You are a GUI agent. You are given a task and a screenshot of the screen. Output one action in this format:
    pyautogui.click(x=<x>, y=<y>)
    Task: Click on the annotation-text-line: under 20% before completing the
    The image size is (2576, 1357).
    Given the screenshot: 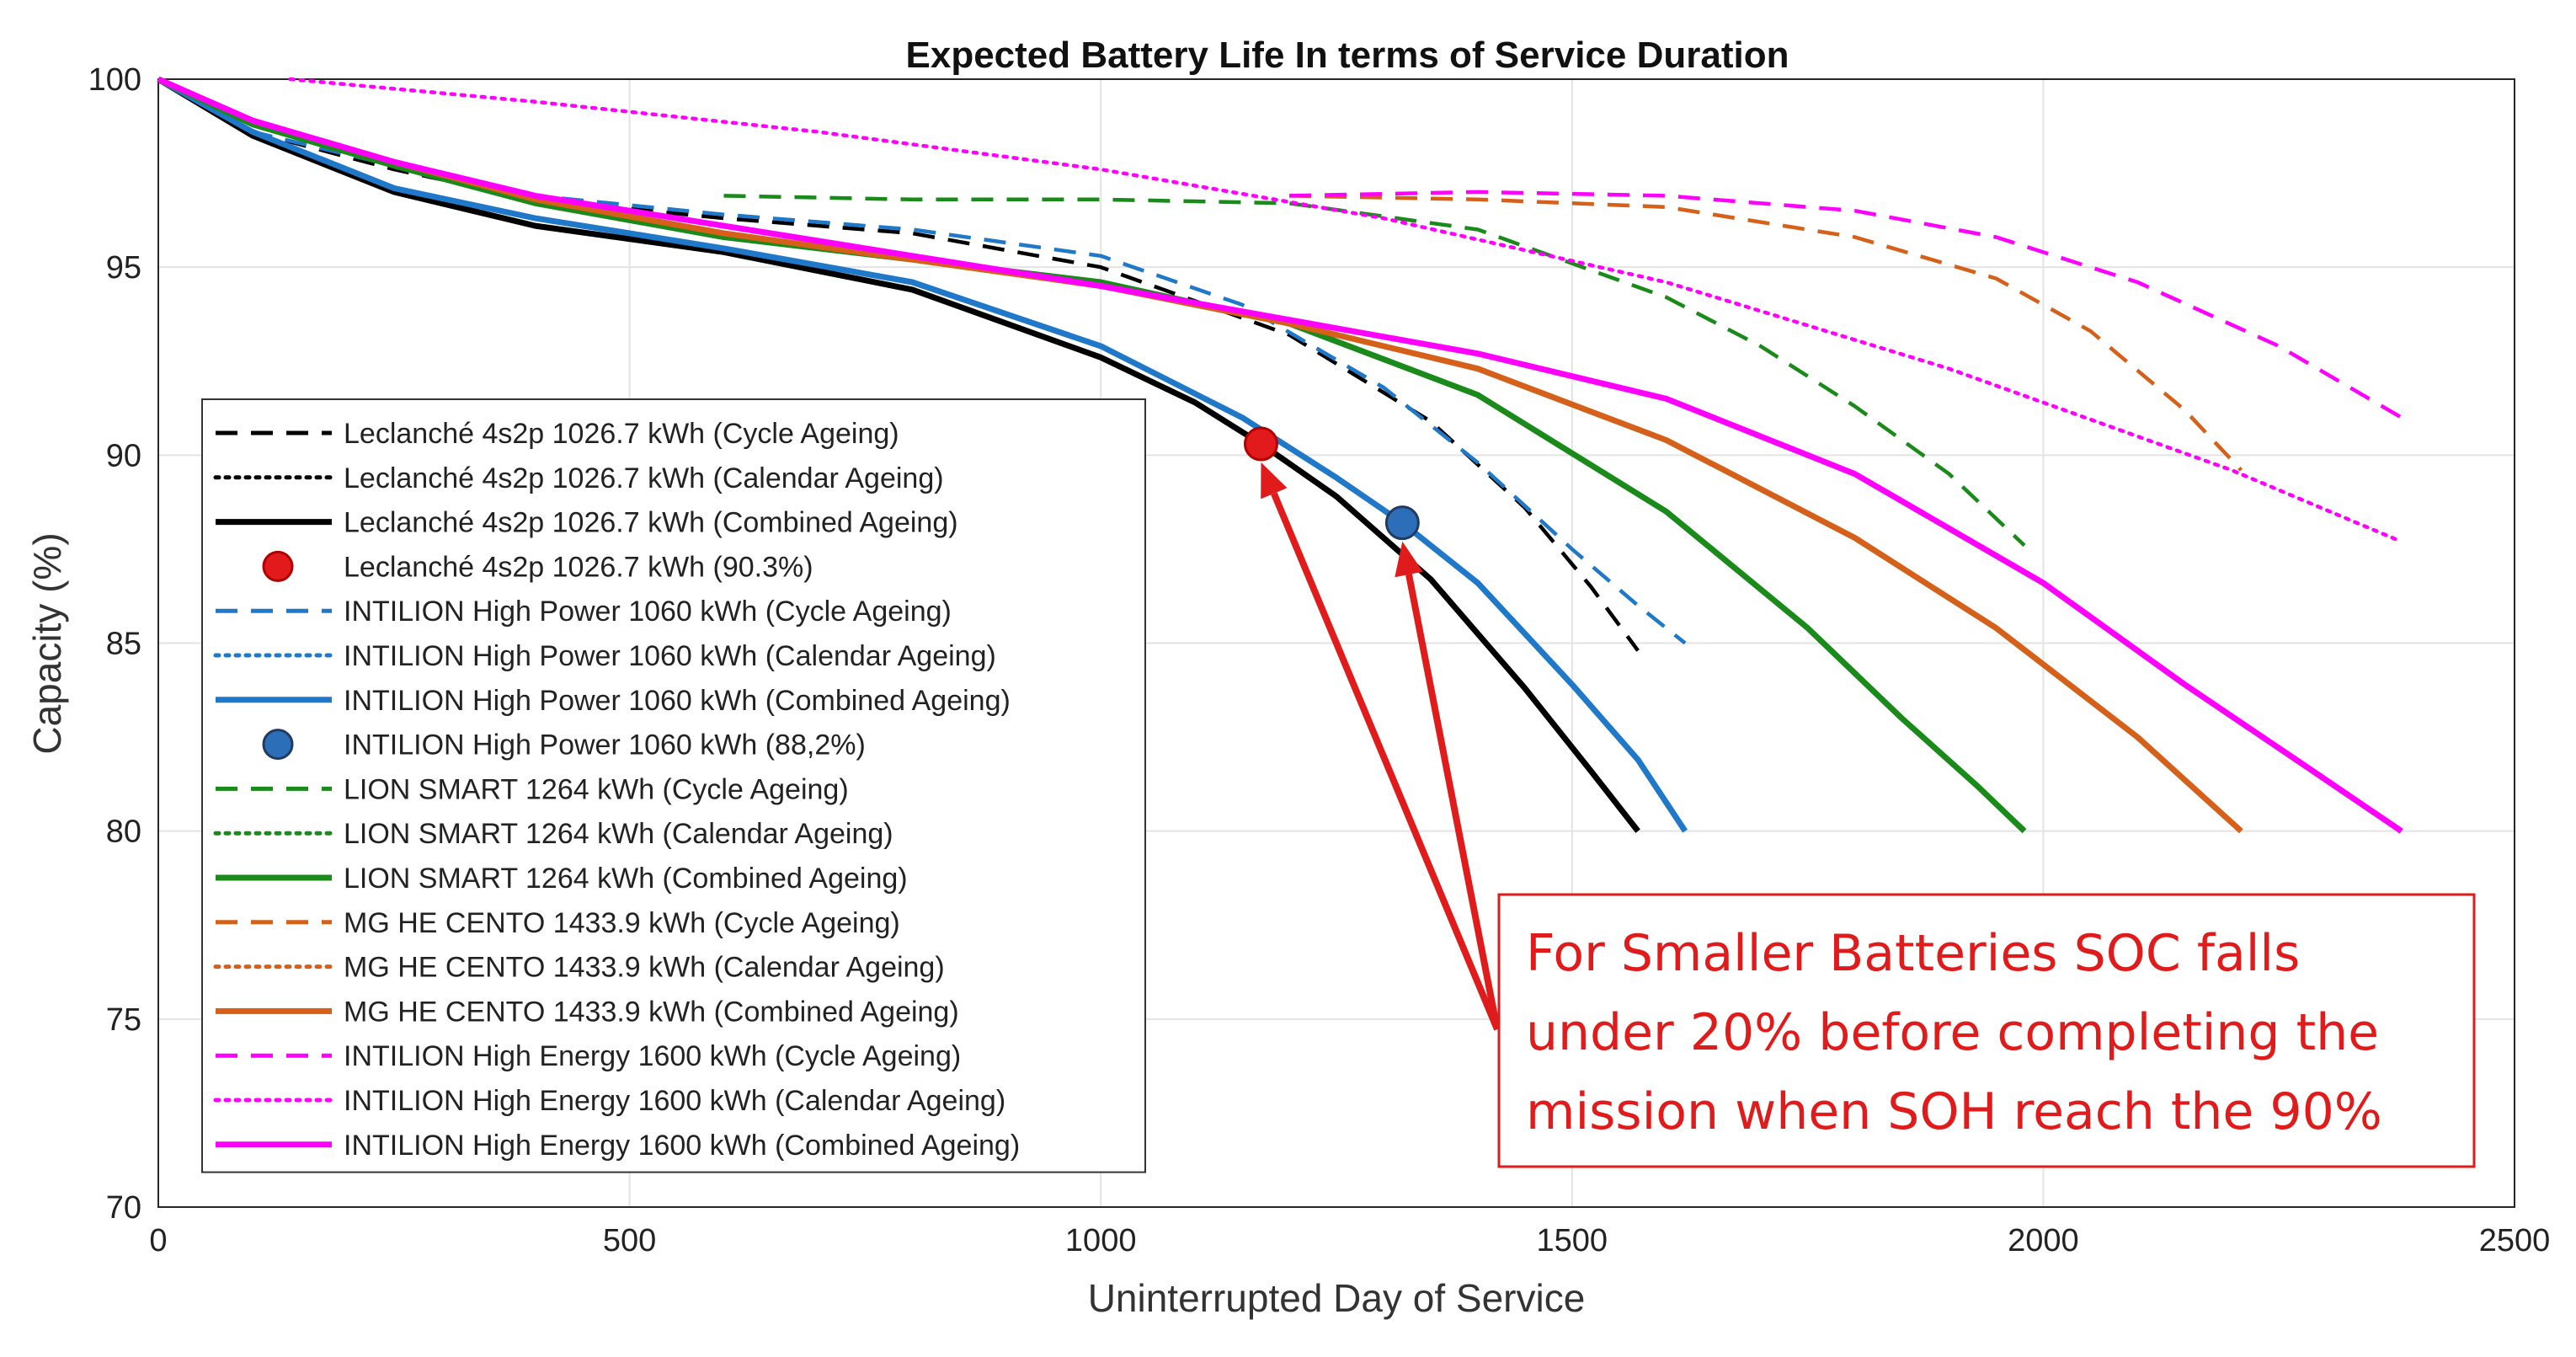 What is the action you would take?
    pyautogui.click(x=1952, y=1033)
    